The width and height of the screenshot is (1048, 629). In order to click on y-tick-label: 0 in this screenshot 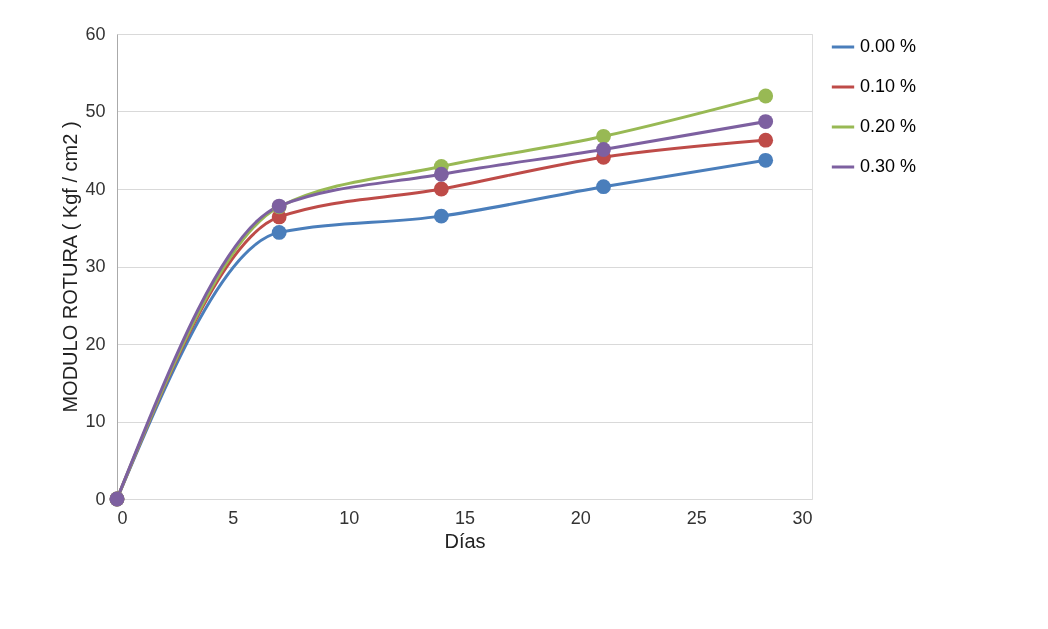, I will do `click(100, 498)`.